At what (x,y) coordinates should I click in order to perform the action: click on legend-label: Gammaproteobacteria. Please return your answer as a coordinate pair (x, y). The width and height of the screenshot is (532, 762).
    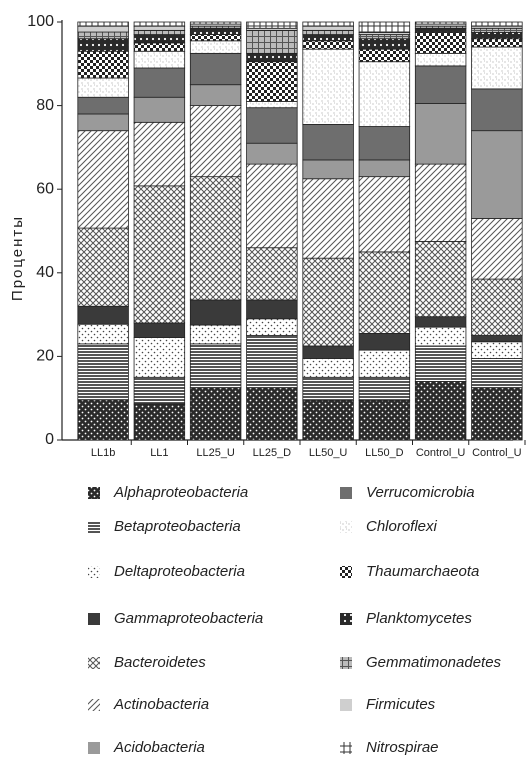
    Looking at the image, I should click on (188, 618).